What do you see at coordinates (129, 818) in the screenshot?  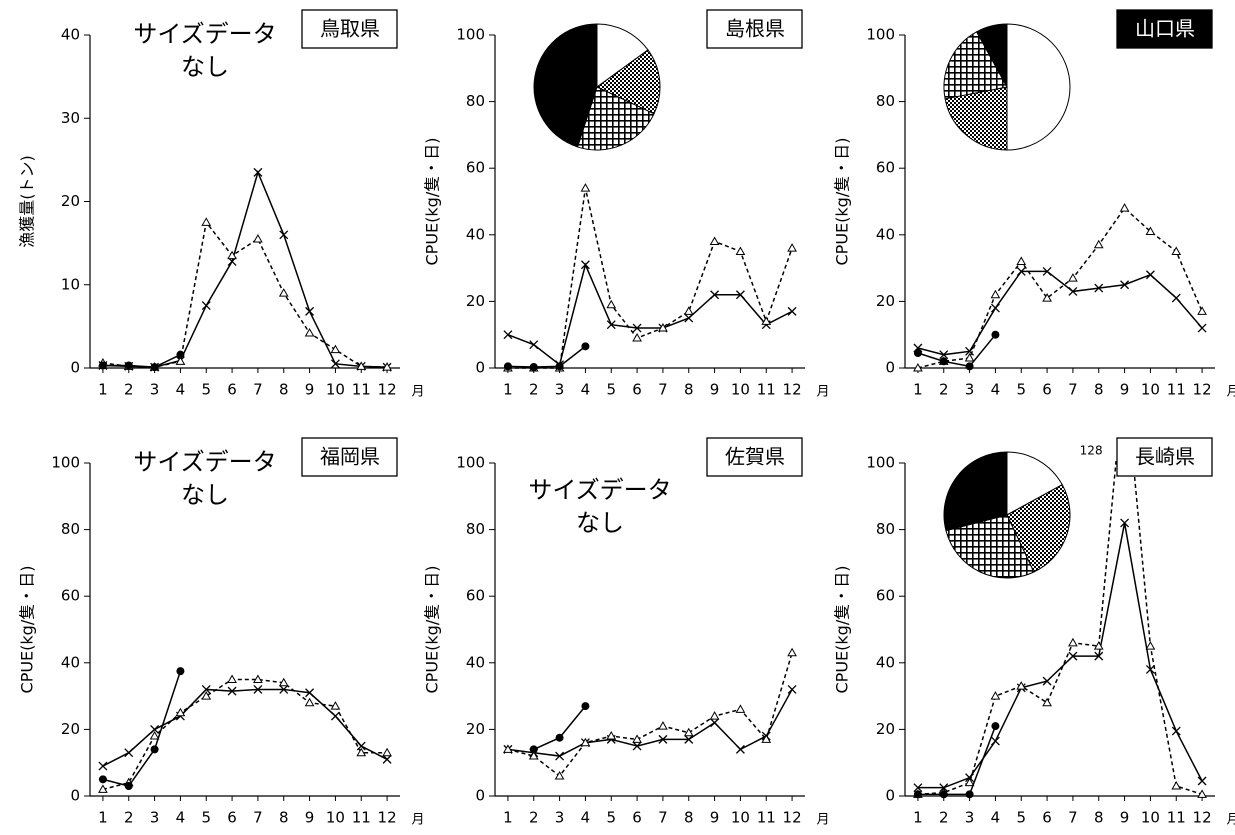 I see `x-tick-label: 2` at bounding box center [129, 818].